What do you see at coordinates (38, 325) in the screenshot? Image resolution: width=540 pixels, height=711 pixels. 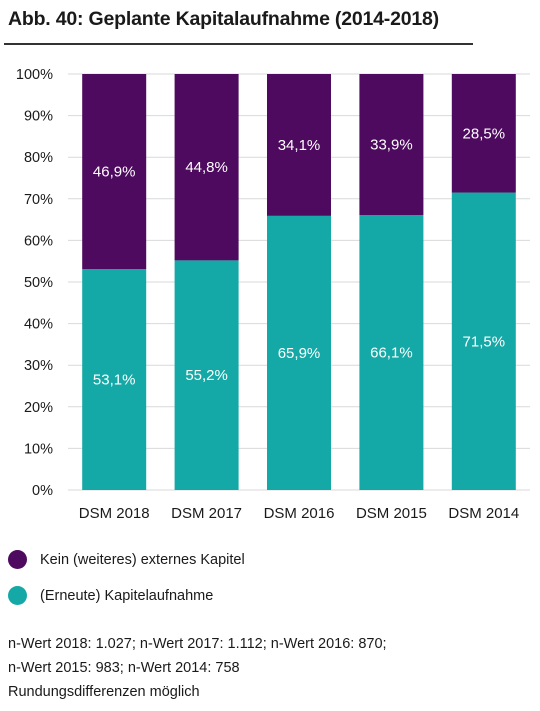 I see `y-tick-label: 40%` at bounding box center [38, 325].